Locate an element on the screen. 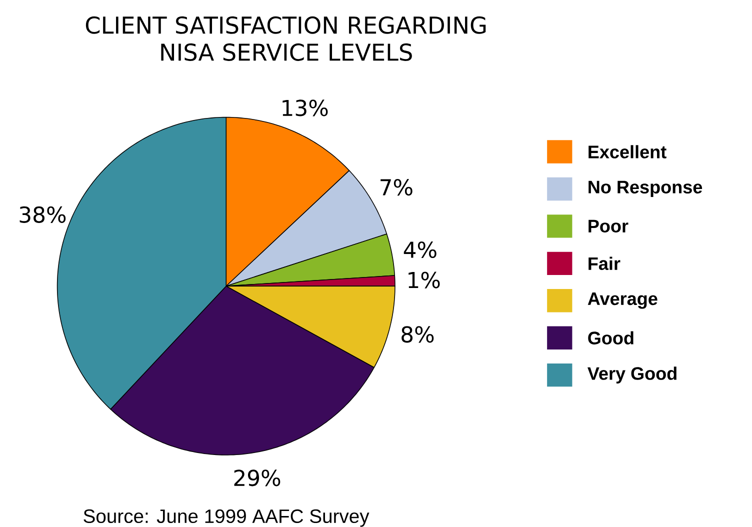  legend-label: Fair is located at coordinates (604, 263).